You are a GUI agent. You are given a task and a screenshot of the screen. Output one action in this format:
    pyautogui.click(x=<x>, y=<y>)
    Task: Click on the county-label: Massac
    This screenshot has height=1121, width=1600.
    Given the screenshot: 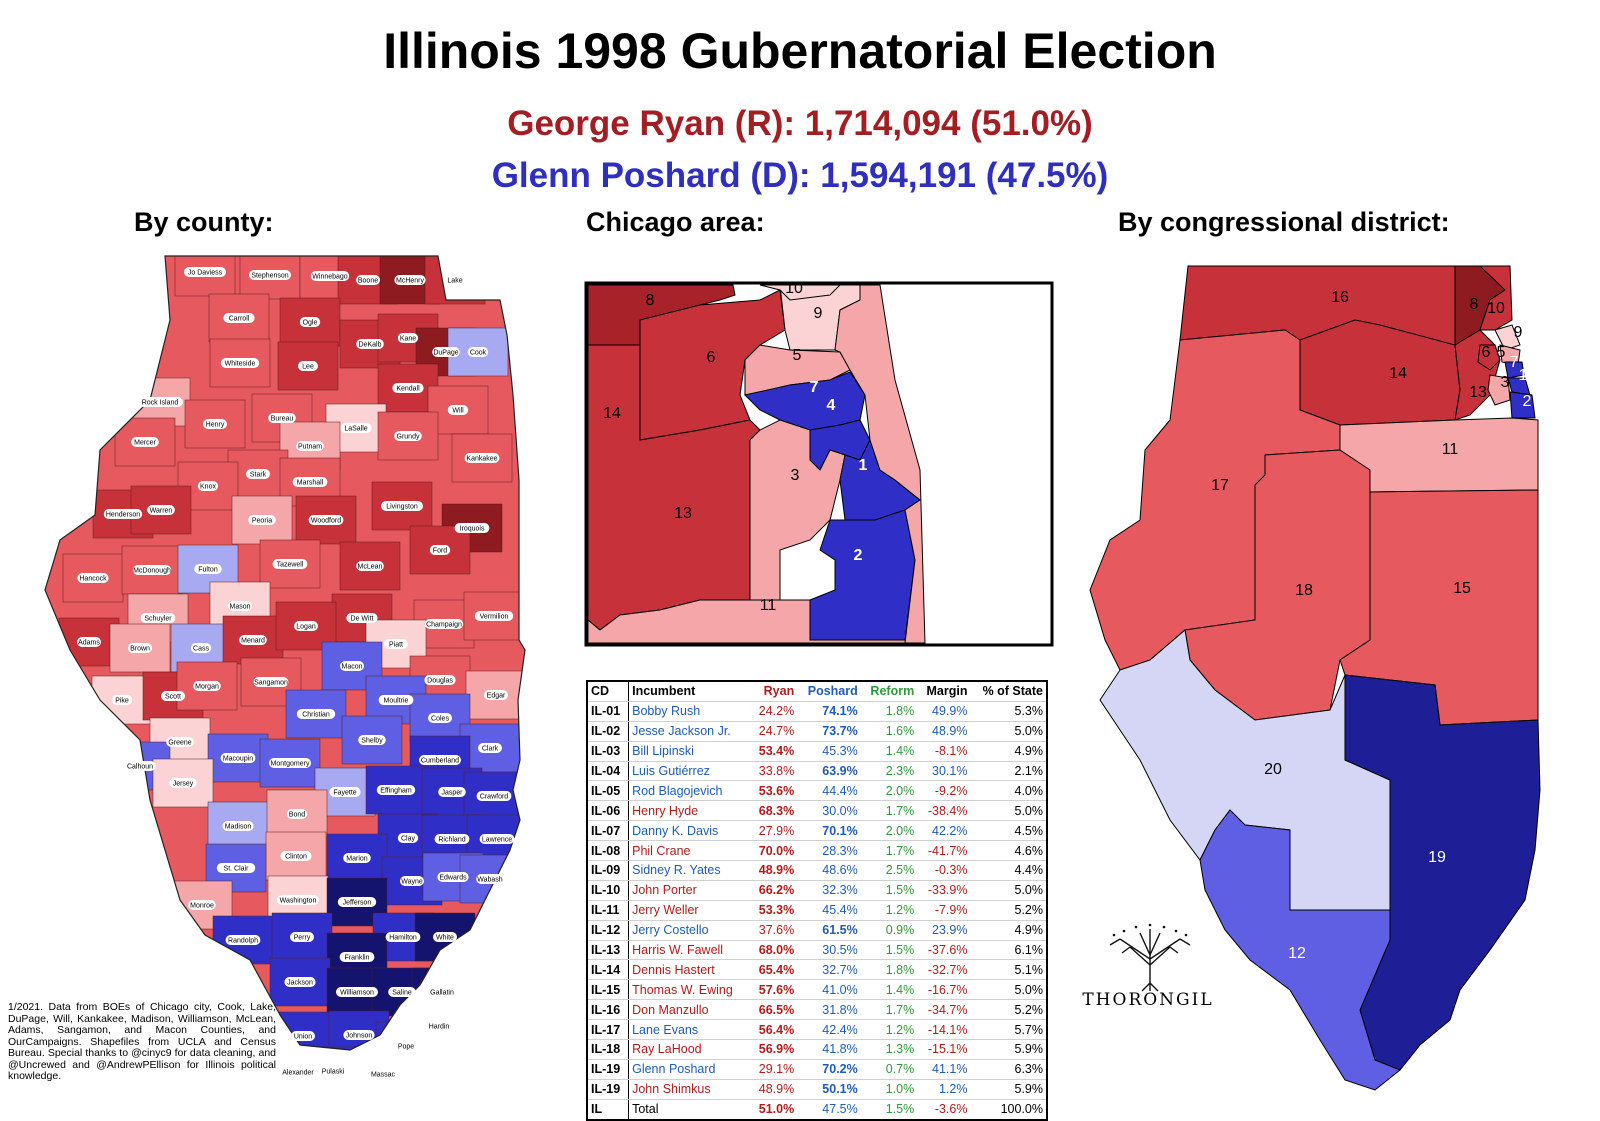 What is the action you would take?
    pyautogui.click(x=383, y=1075)
    